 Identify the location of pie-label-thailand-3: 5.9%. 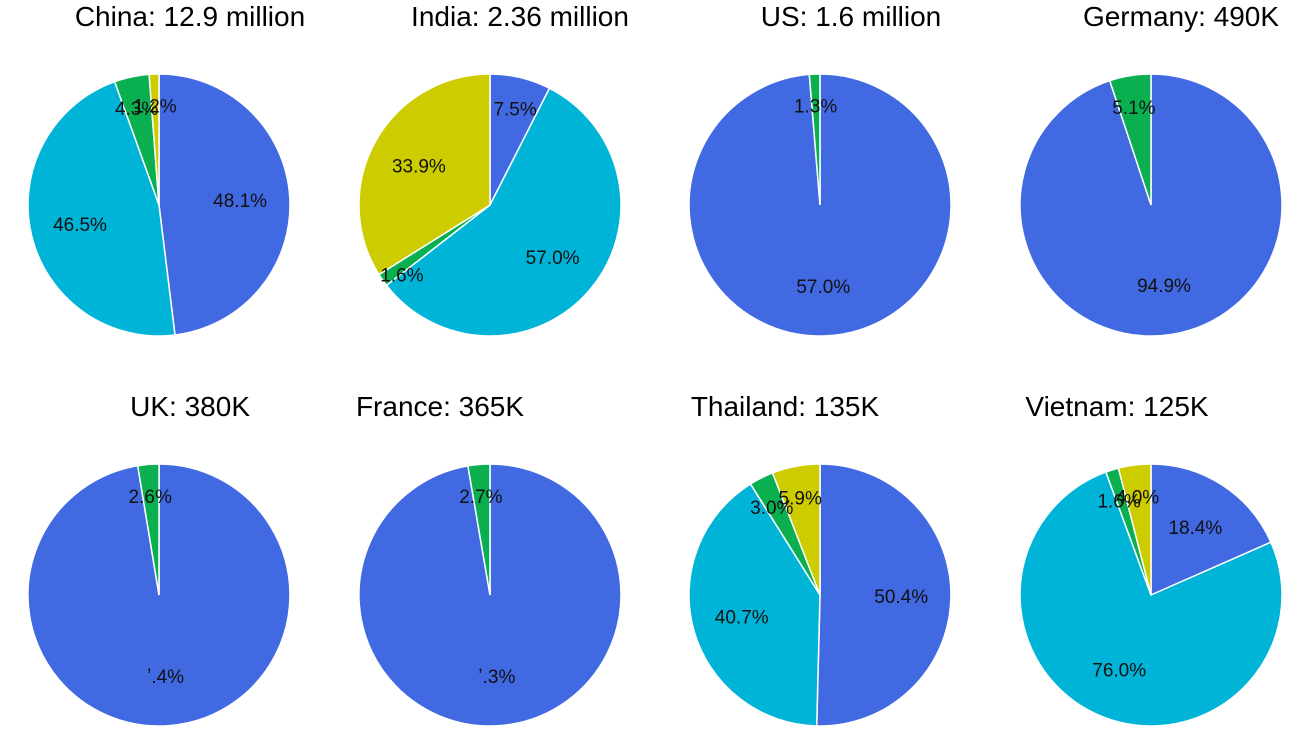
(800, 498).